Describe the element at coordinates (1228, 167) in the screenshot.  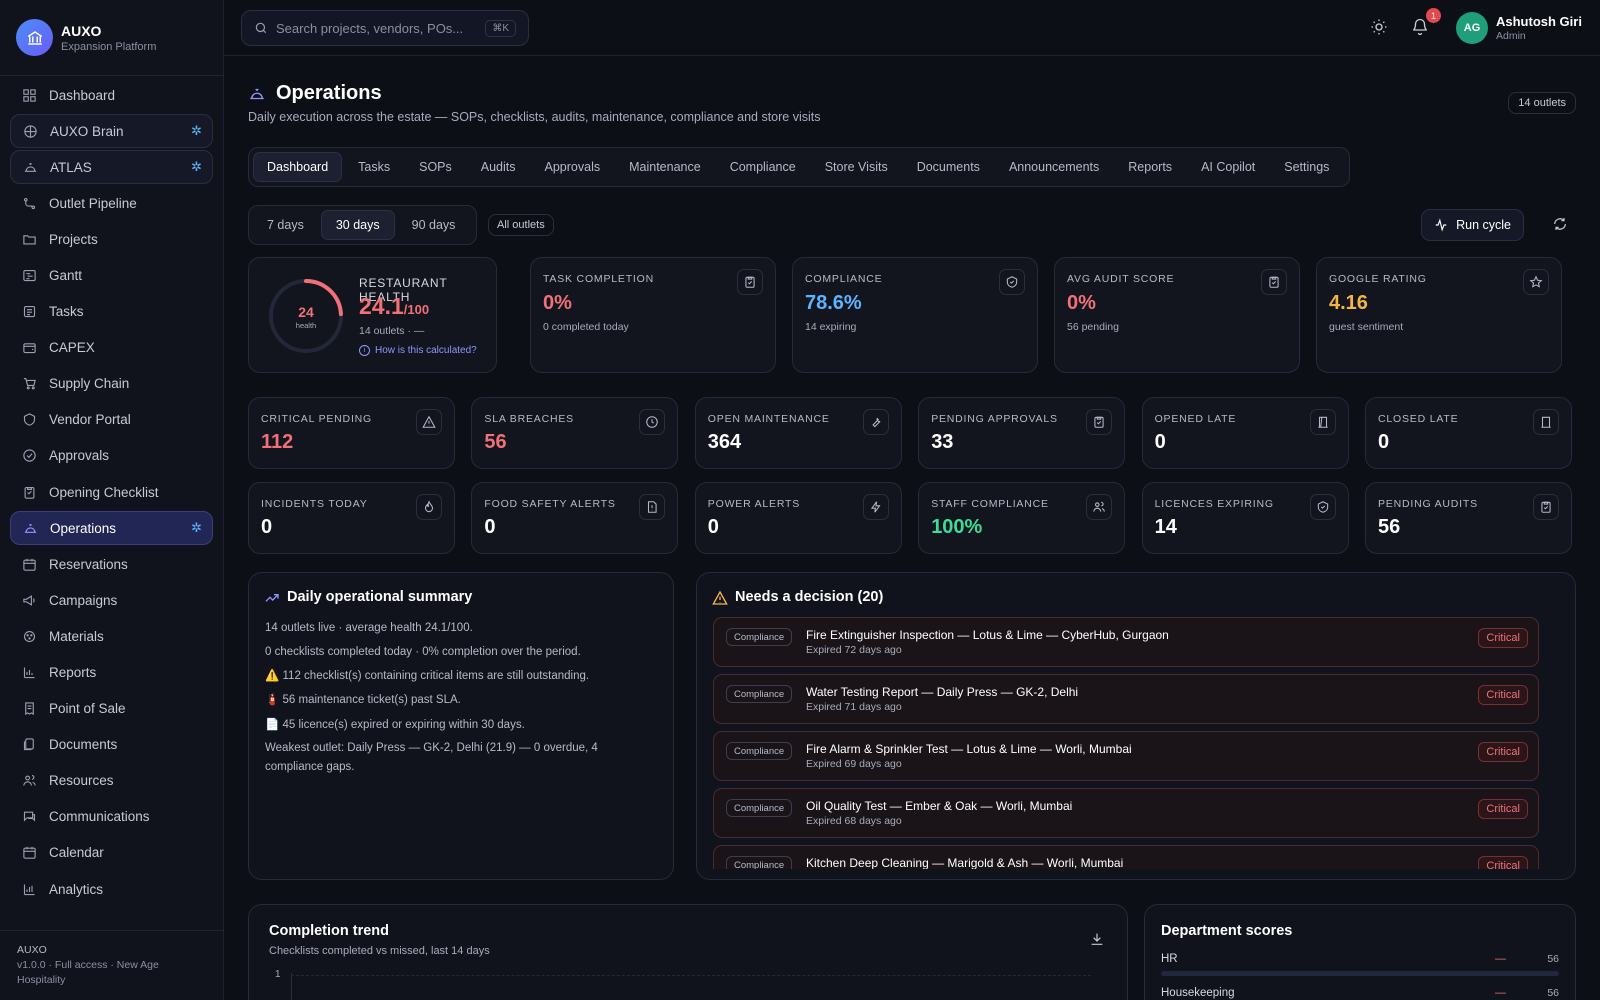
I see `tab-ai-copilot: AI Copilot` at that location.